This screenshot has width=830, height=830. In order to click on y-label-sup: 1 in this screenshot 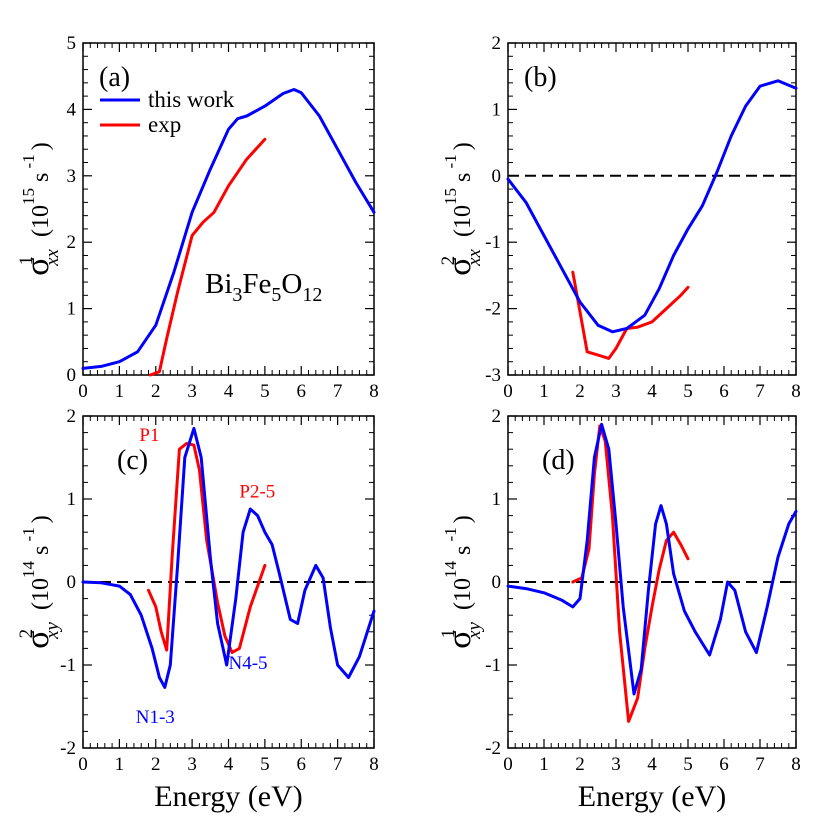, I will do `click(26, 261)`.